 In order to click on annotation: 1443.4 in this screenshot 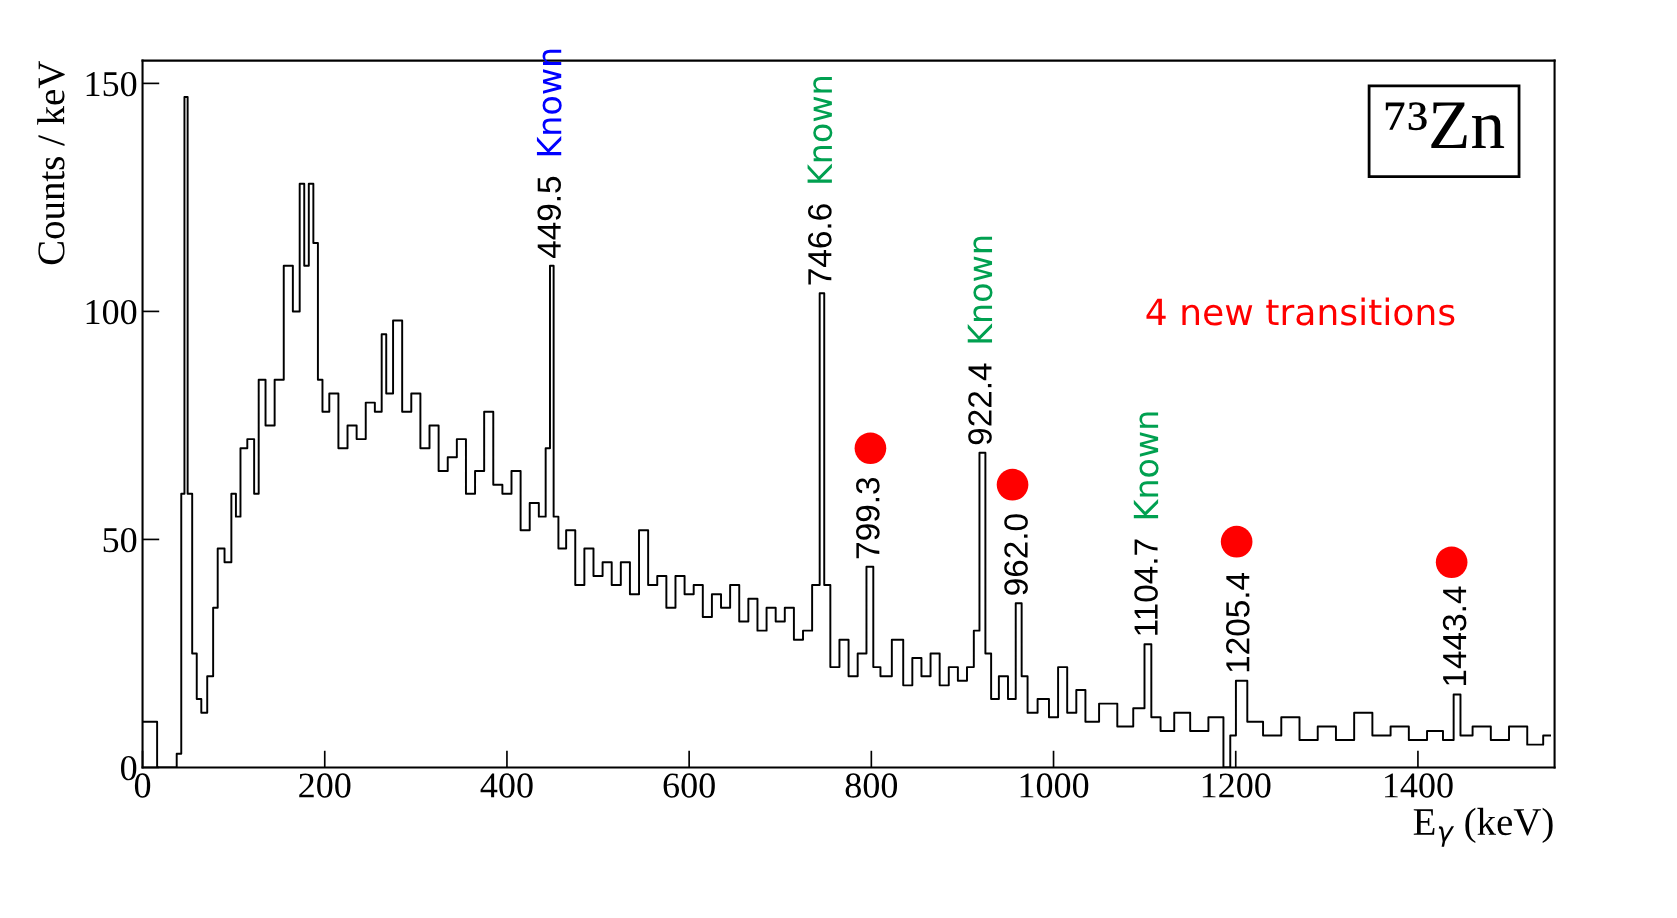, I will do `click(1454, 635)`.